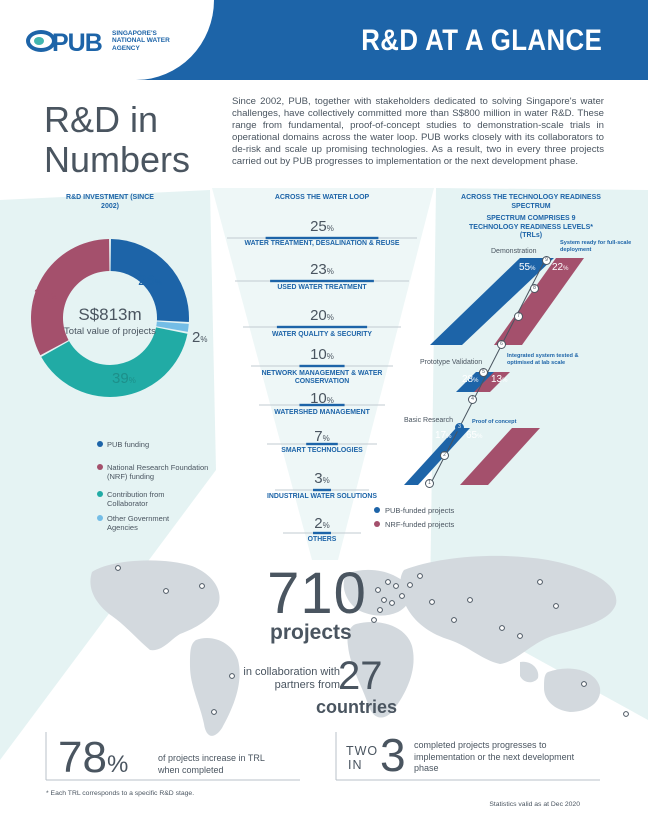  What do you see at coordinates (41, 41) in the screenshot?
I see `pub-logo-icon` at bounding box center [41, 41].